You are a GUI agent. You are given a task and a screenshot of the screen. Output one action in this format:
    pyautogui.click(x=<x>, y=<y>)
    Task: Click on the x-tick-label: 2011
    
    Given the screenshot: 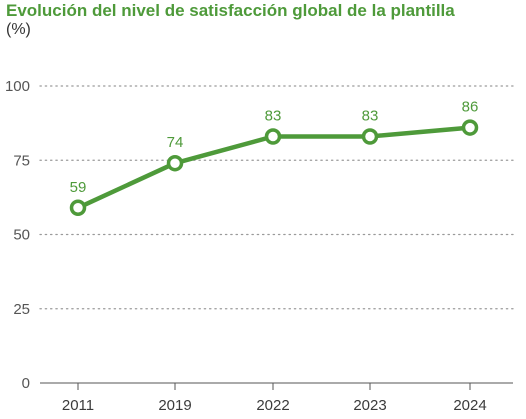 What is the action you would take?
    pyautogui.click(x=78, y=405)
    